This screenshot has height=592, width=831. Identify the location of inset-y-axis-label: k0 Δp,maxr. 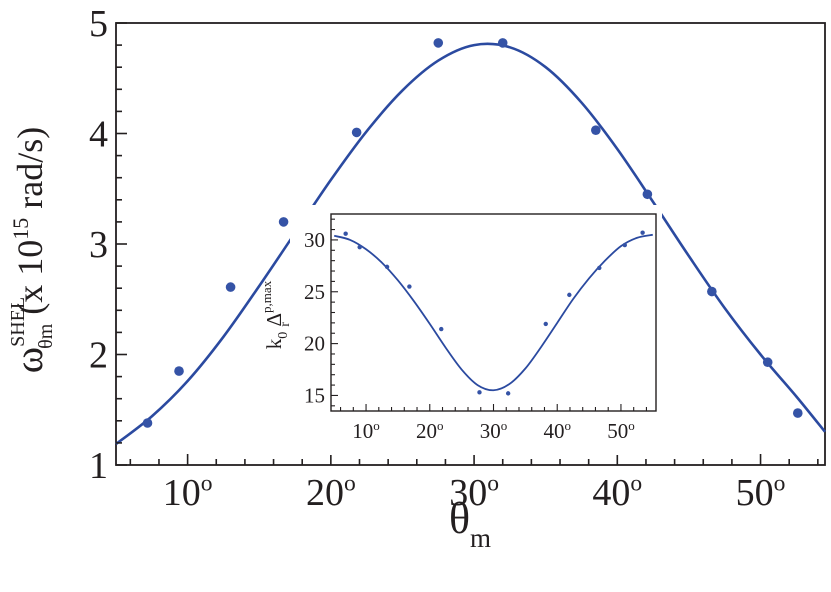
(276, 314).